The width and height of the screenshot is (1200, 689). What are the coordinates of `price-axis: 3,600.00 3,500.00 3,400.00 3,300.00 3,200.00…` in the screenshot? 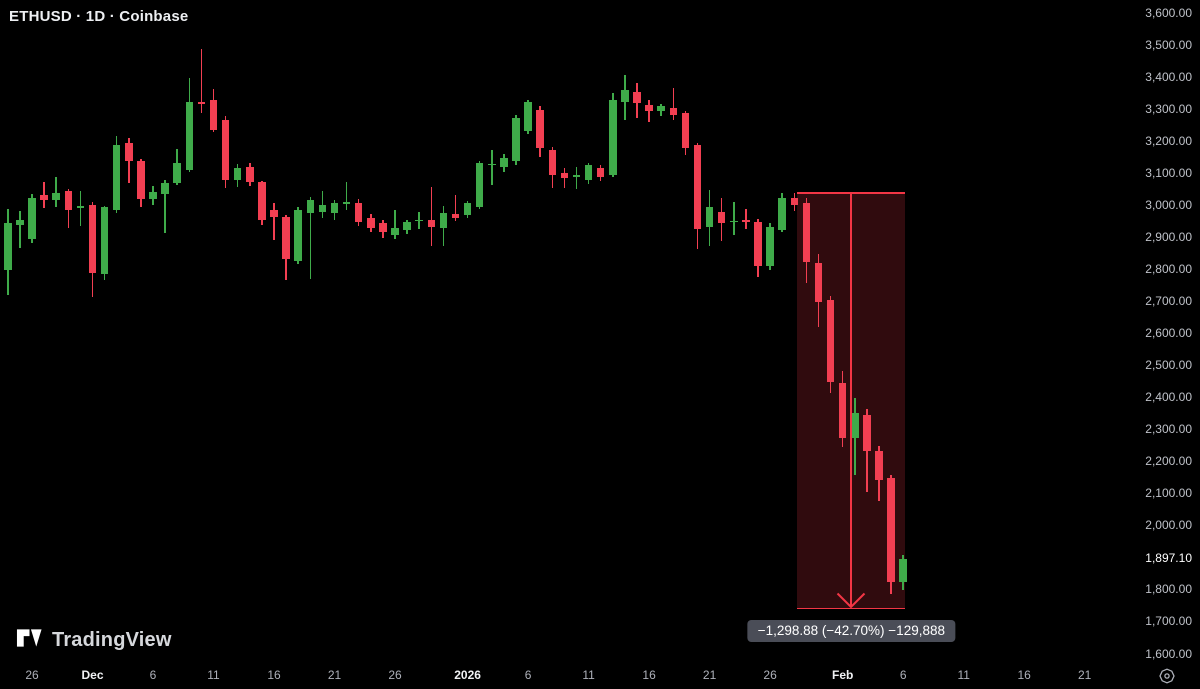 It's located at (1166, 331).